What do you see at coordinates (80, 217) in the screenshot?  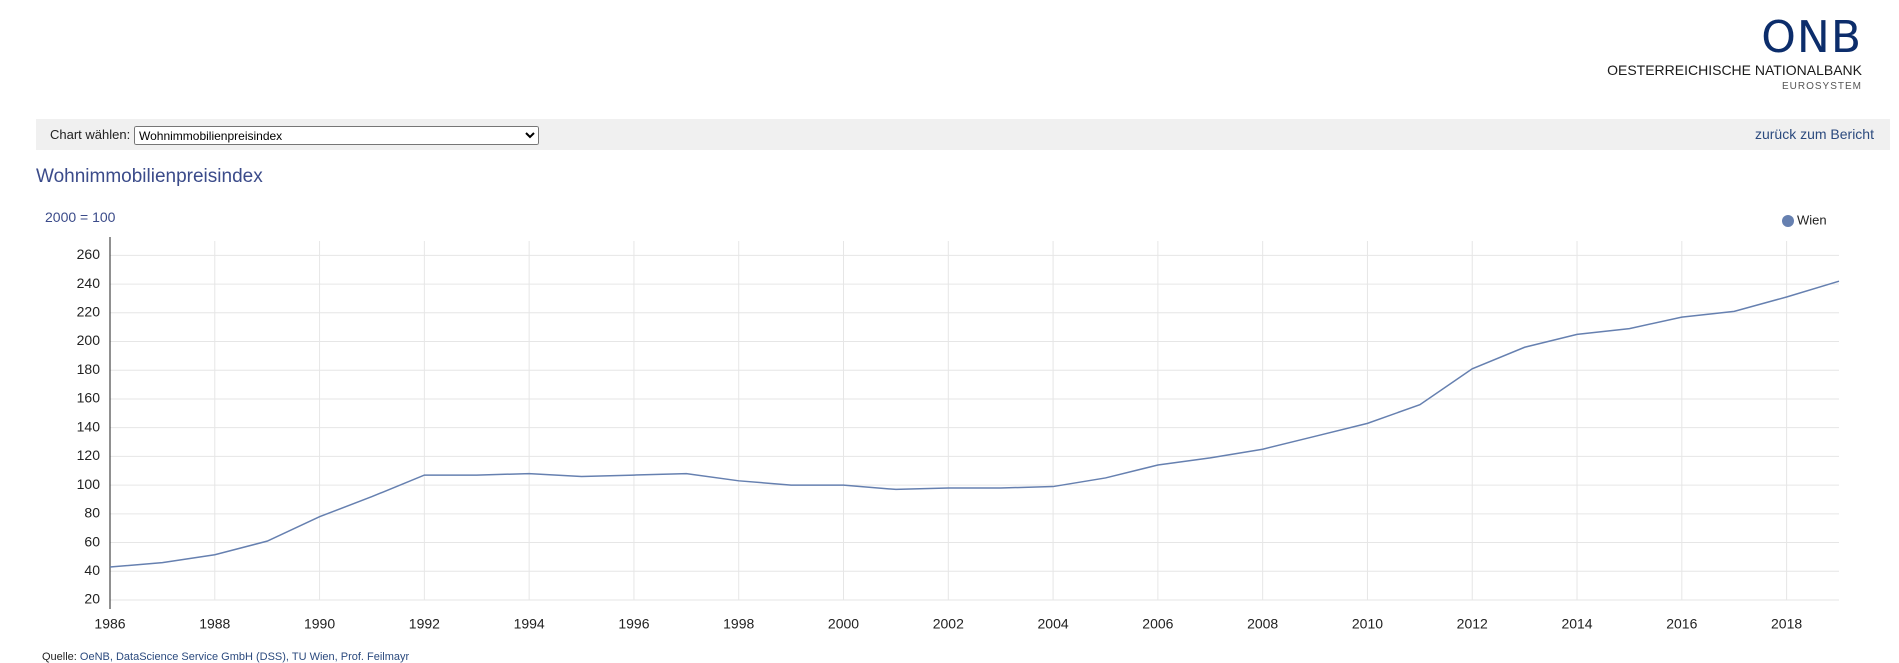 I see `chart-subtitle: 2000 = 100` at bounding box center [80, 217].